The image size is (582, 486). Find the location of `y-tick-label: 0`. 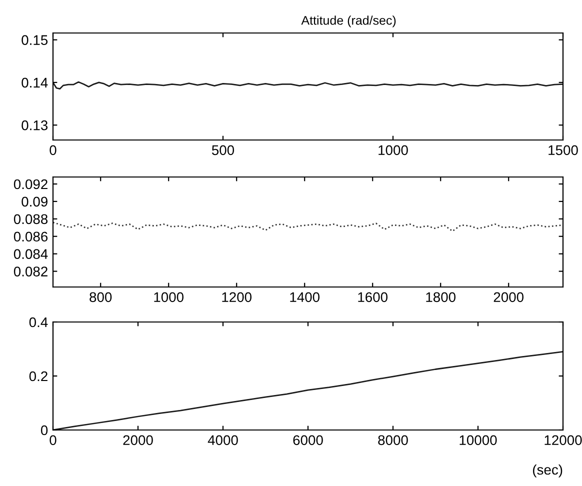

y-tick-label: 0 is located at coordinates (44, 430).